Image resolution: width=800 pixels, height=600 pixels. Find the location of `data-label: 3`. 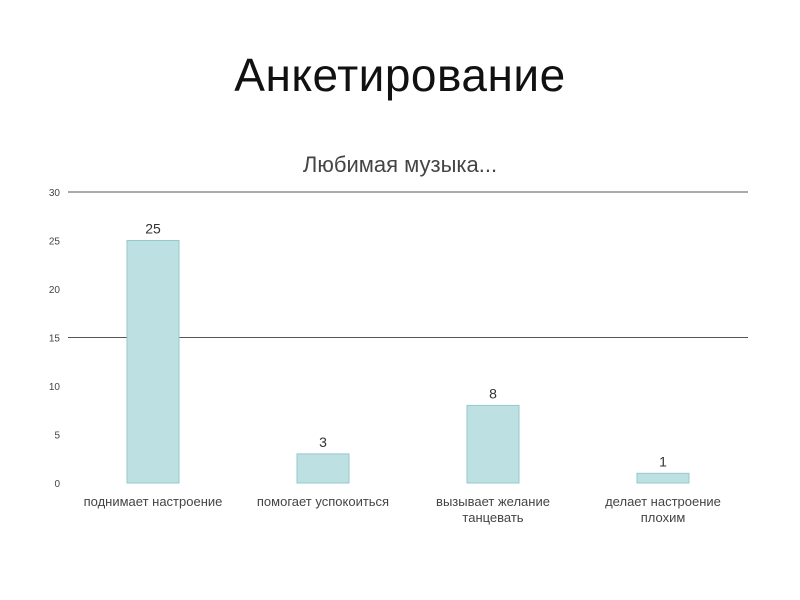

data-label: 3 is located at coordinates (323, 442).